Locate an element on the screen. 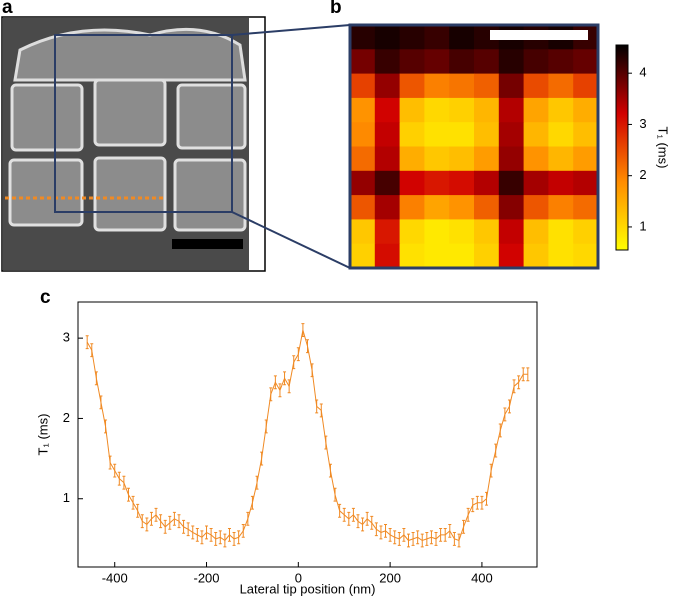 The width and height of the screenshot is (676, 606). y-tick-label: 2 is located at coordinates (66, 417).